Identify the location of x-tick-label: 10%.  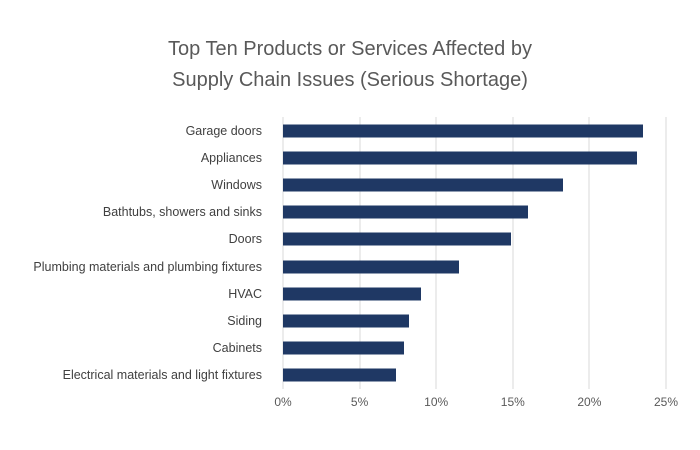
(436, 402).